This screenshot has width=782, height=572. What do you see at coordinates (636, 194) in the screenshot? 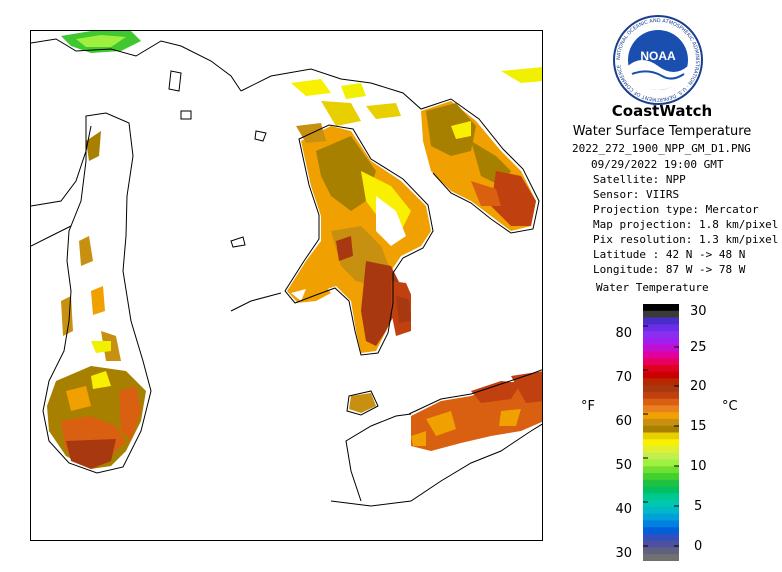
I see `meta-sensor: Sensor: VIIRS` at bounding box center [636, 194].